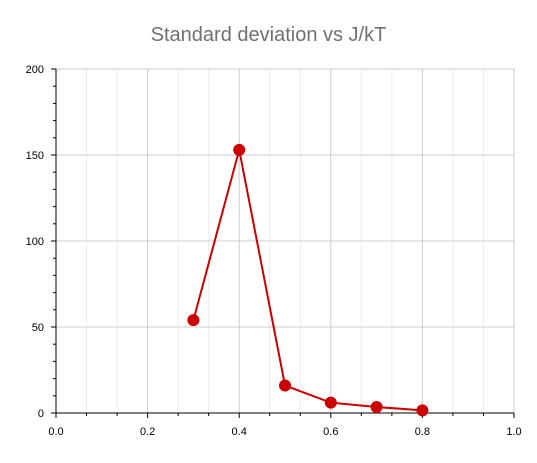 The image size is (537, 463). What do you see at coordinates (35, 156) in the screenshot?
I see `y-tick-label: 150` at bounding box center [35, 156].